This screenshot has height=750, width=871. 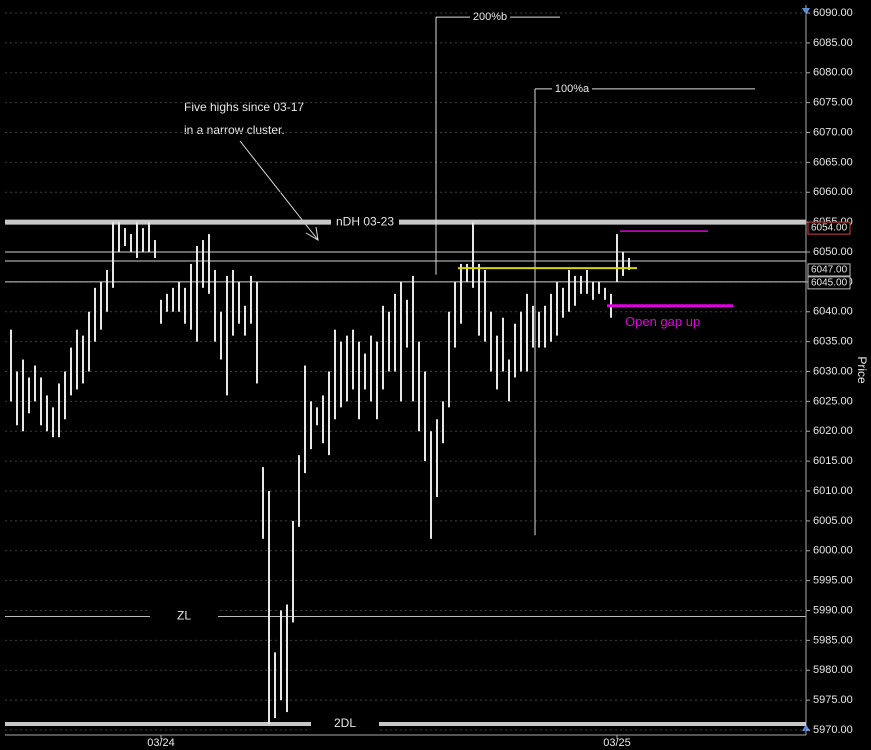 I want to click on projection-label: 100%a, so click(x=572, y=89).